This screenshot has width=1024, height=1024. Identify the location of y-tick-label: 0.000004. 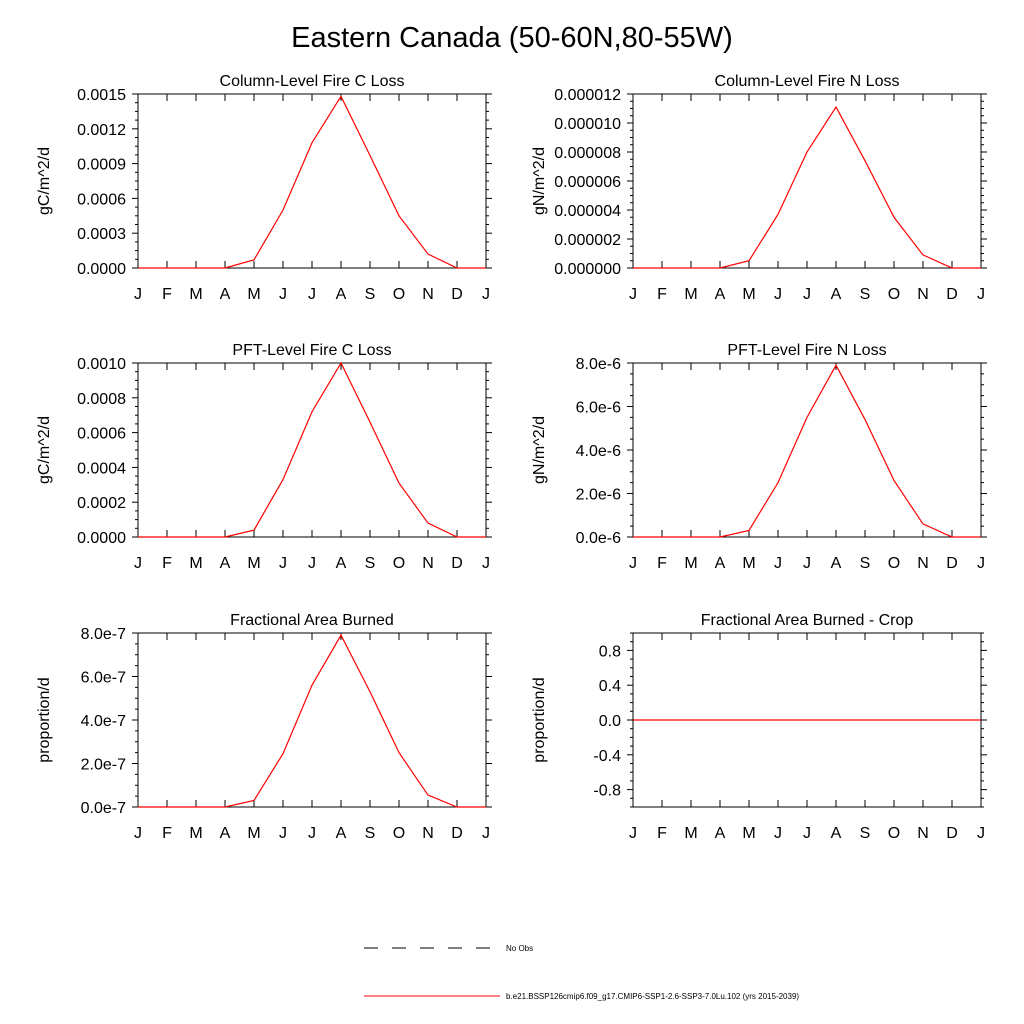
(587, 211).